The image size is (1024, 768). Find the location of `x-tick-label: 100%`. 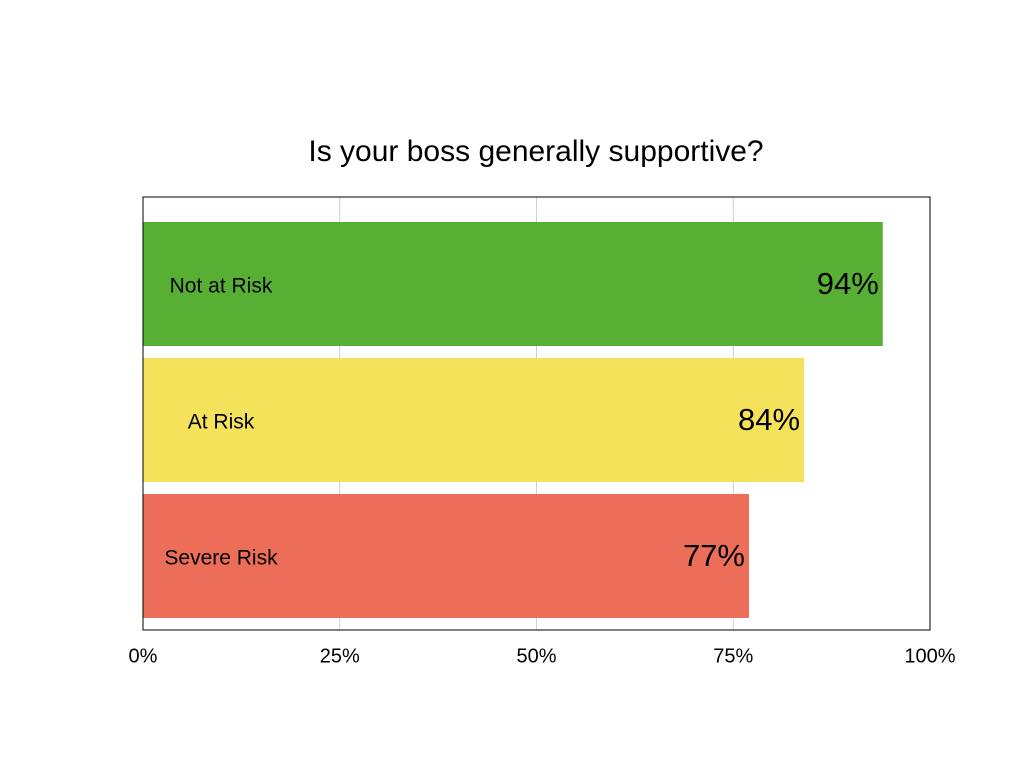

x-tick-label: 100% is located at coordinates (929, 656).